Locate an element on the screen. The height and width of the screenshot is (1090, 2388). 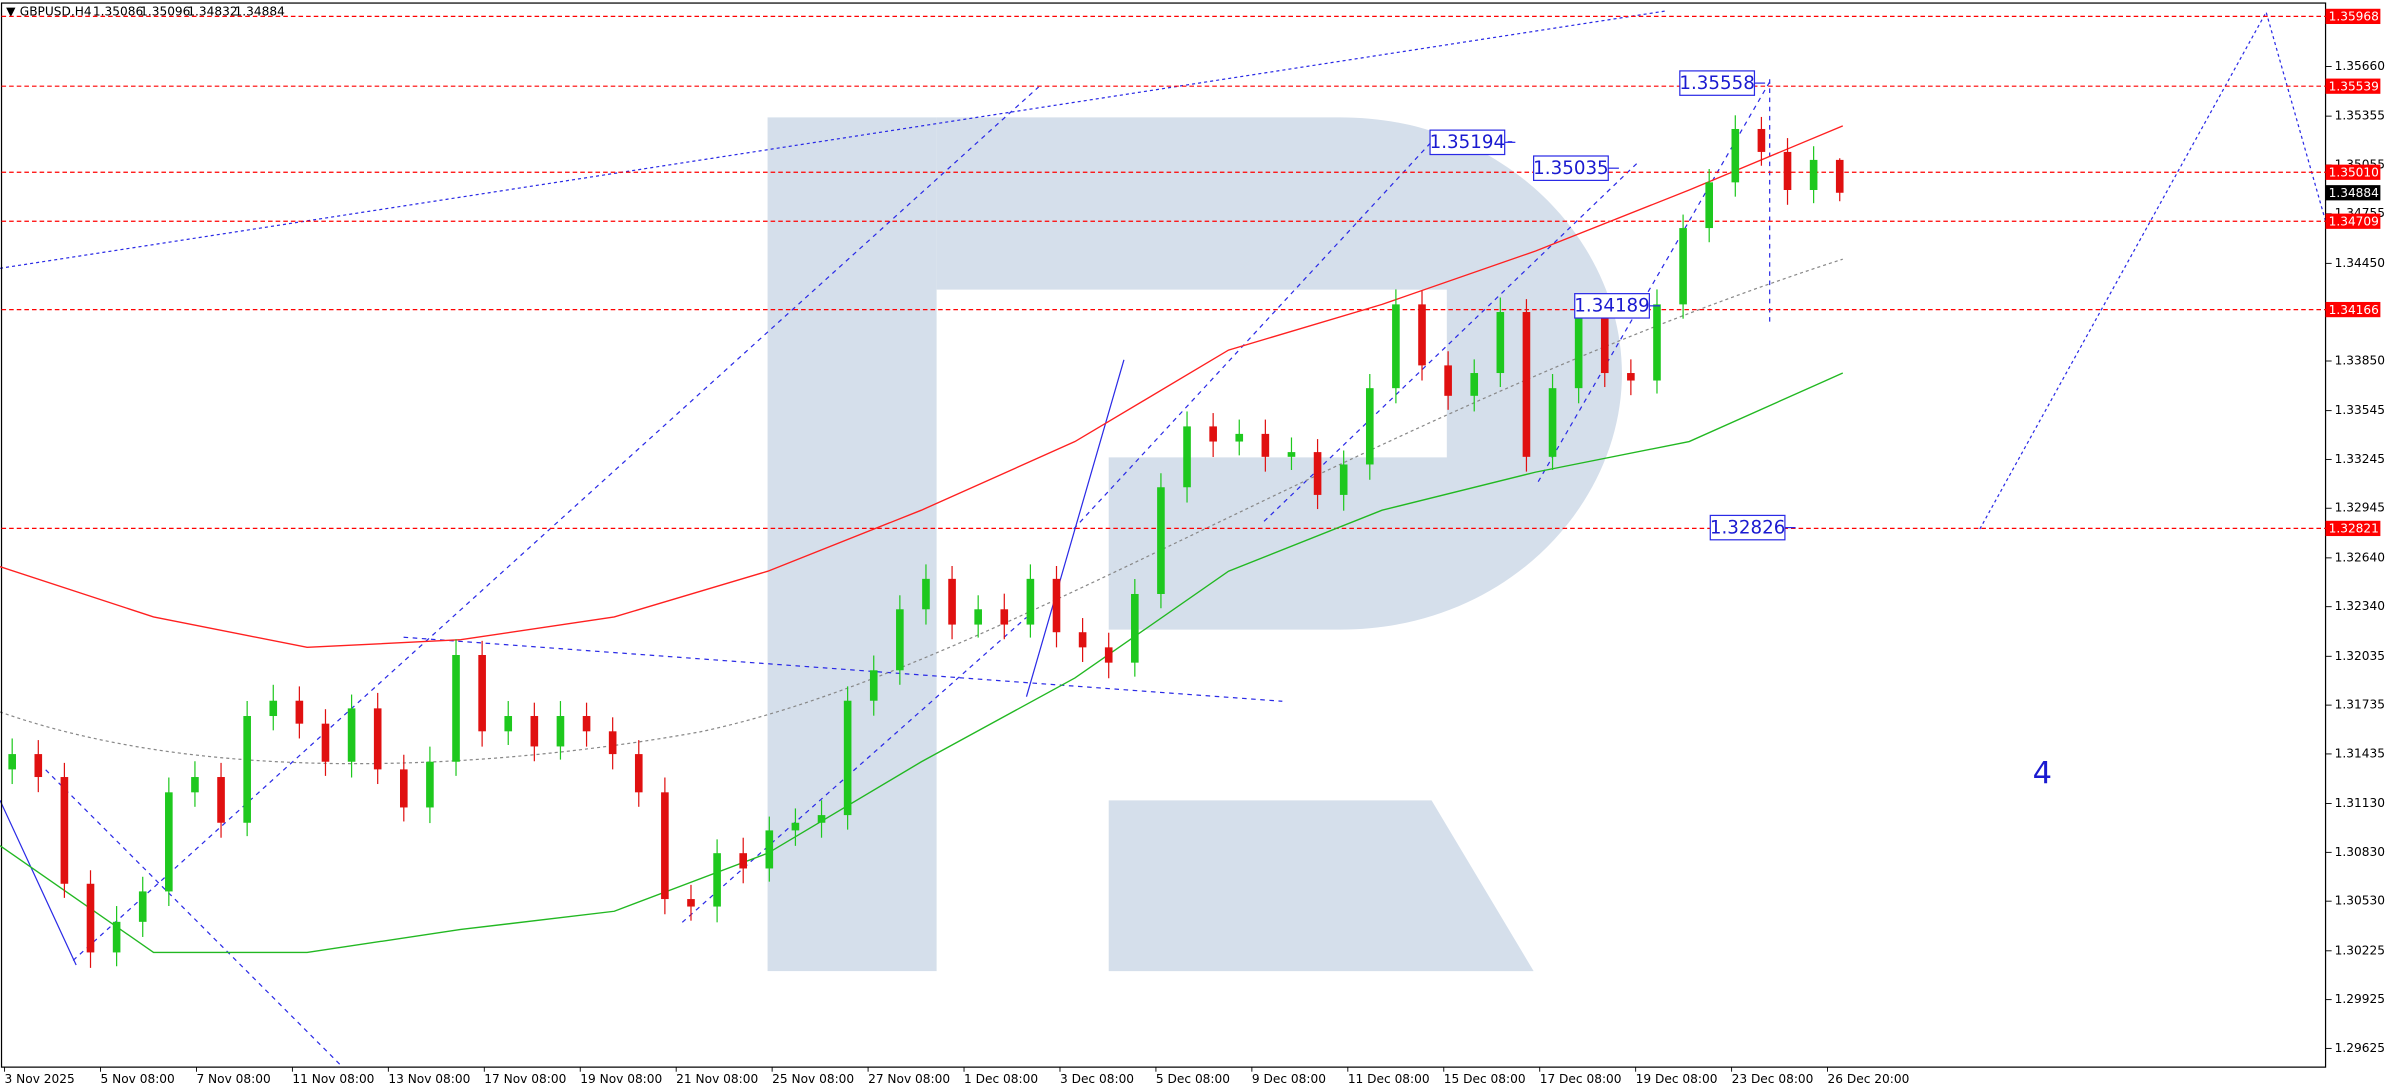
x-tick-label: 15 Dec 08:00 is located at coordinates (1485, 1079).